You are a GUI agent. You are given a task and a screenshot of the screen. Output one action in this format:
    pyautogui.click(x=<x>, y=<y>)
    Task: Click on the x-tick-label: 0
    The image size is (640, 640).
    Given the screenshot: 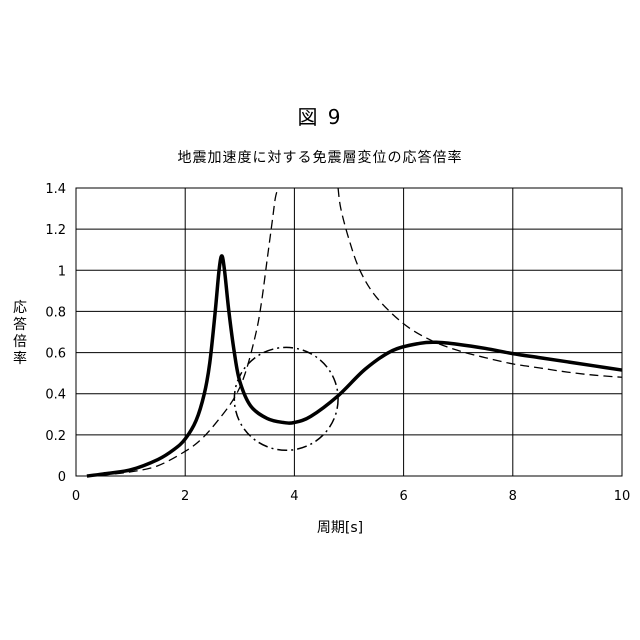 What is the action you would take?
    pyautogui.click(x=76, y=496)
    